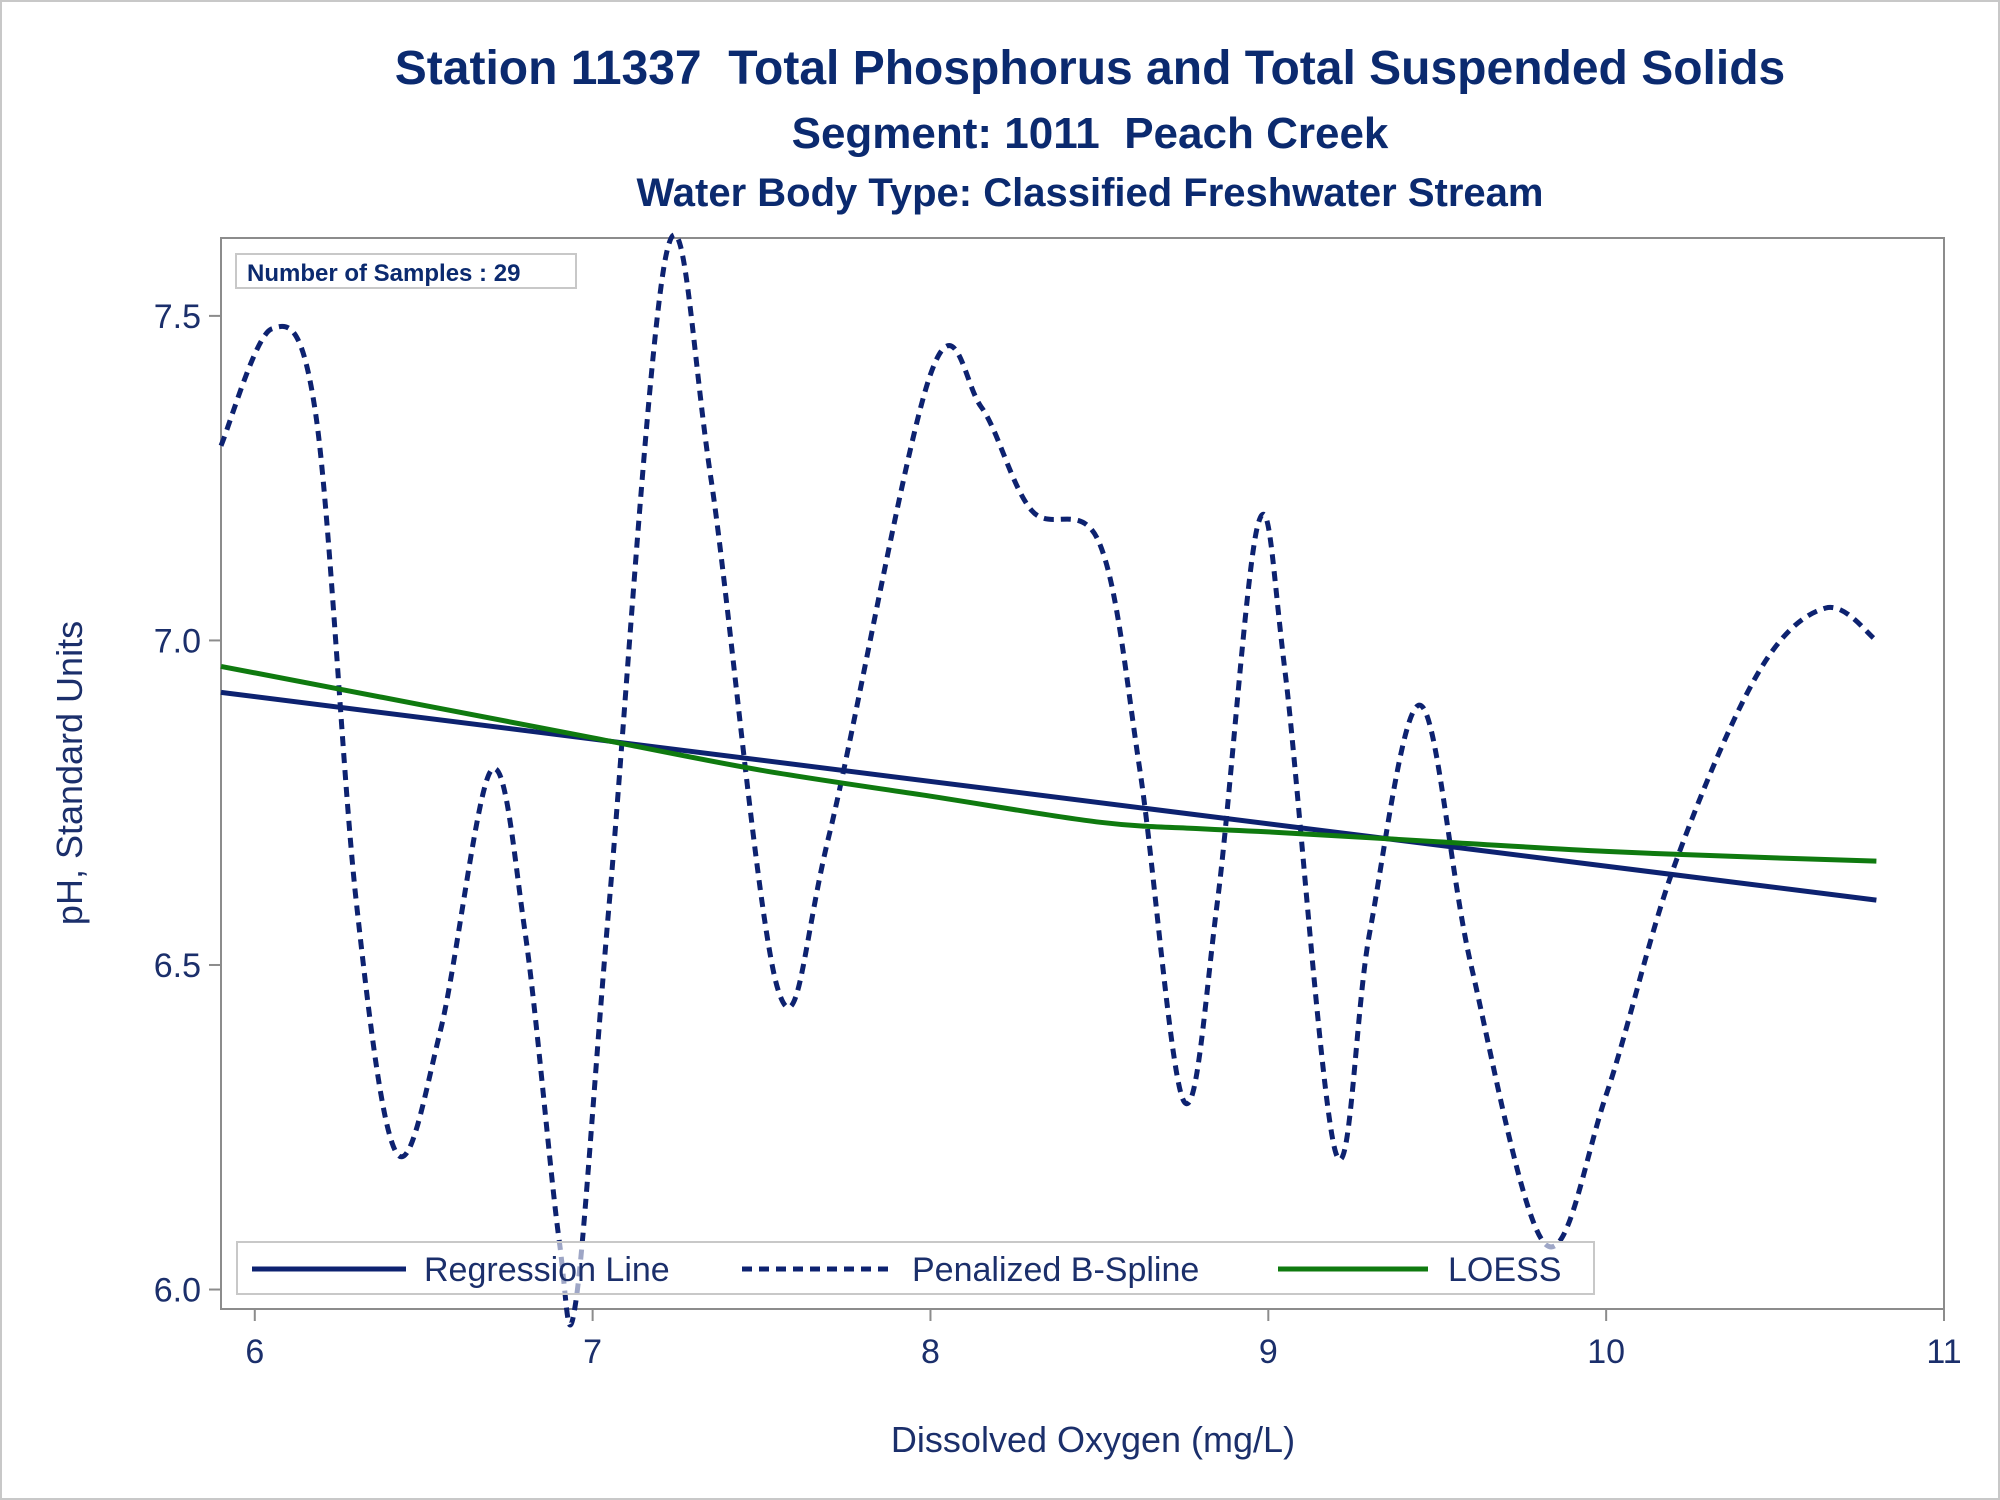 The image size is (2000, 1500). Describe the element at coordinates (547, 1270) in the screenshot. I see `legend-regression-line-label: Regression Line` at that location.